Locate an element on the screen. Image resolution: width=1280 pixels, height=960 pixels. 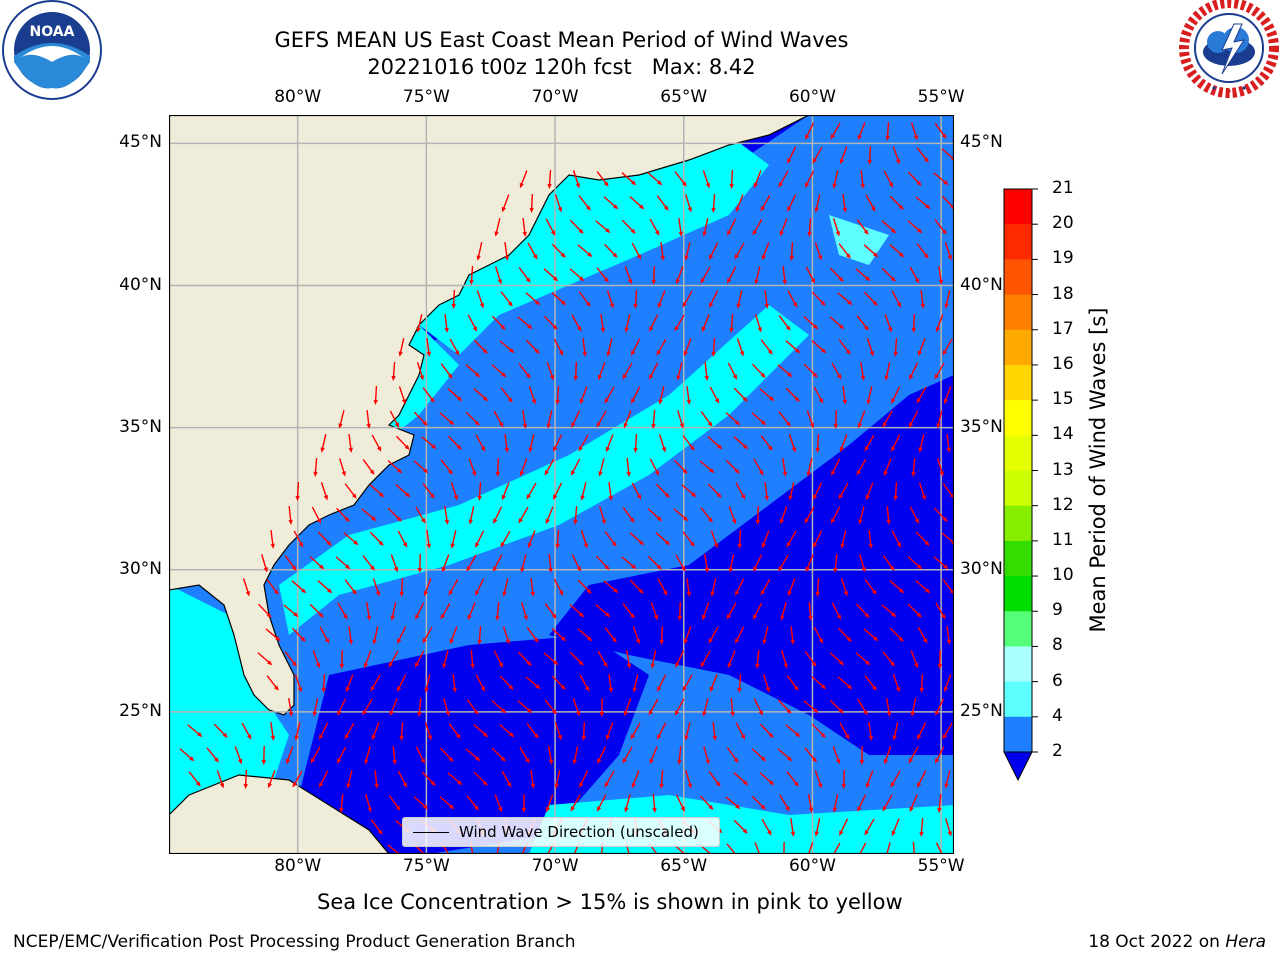
colorbar-tick-label: 19 is located at coordinates (1063, 258).